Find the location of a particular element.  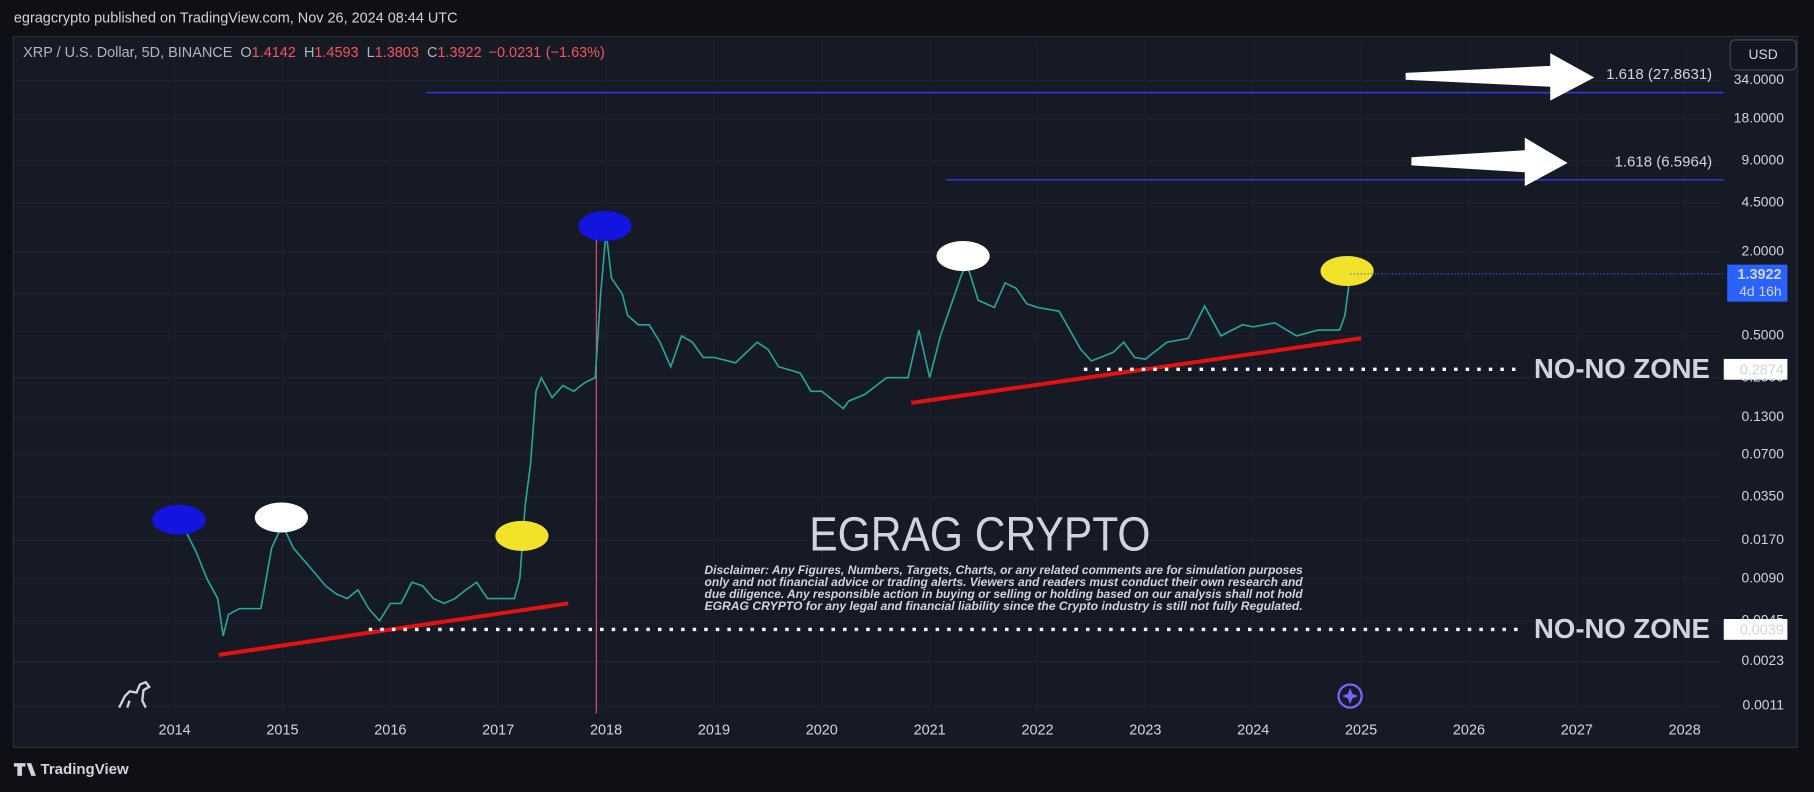

ohlc-key: L is located at coordinates (371, 53).